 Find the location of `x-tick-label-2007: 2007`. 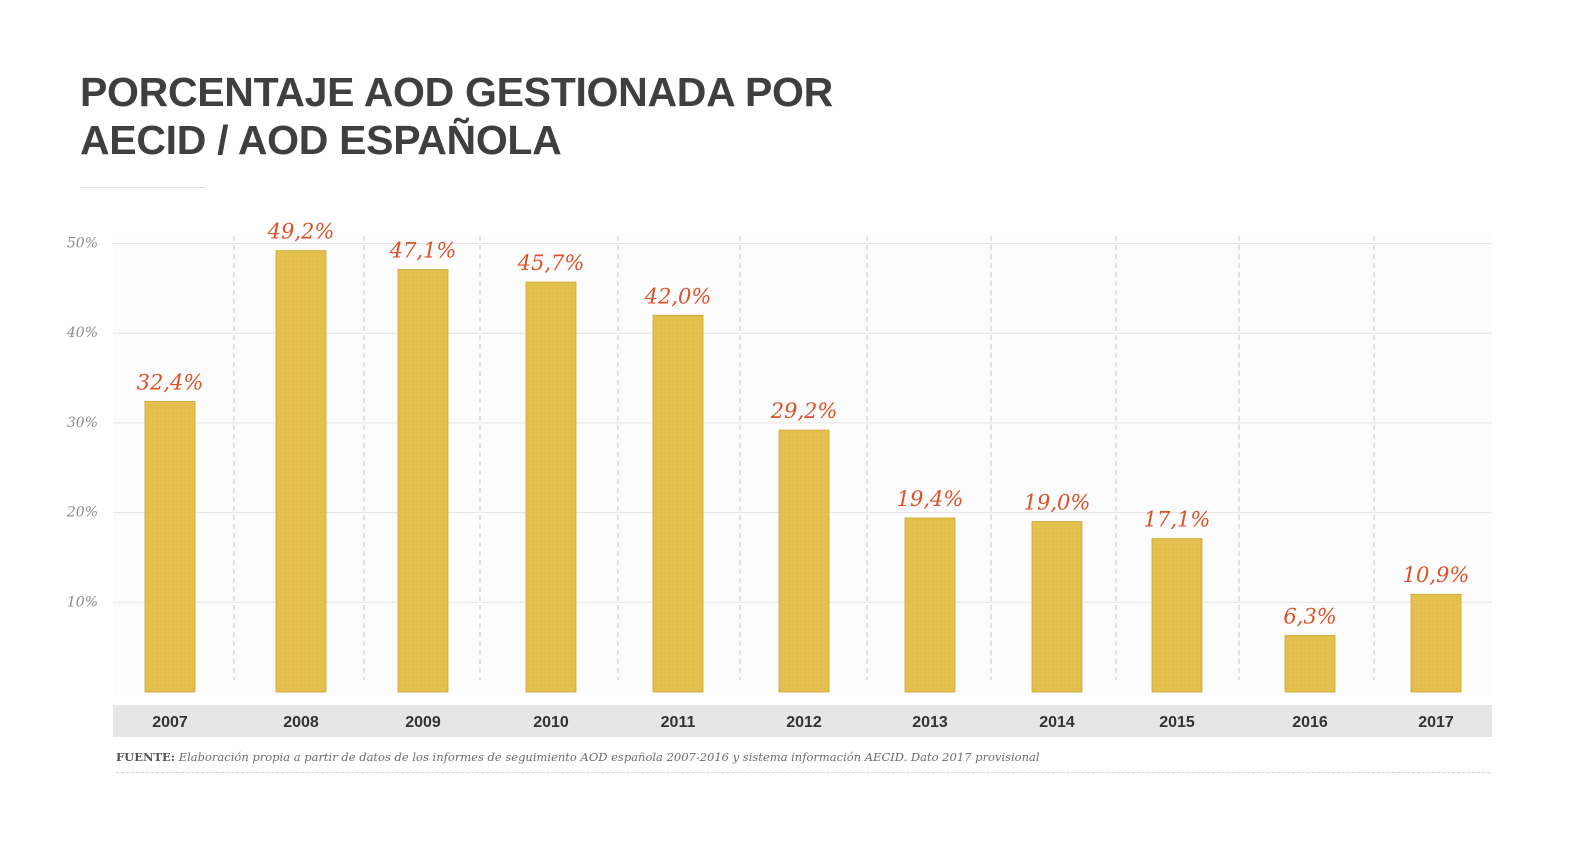

x-tick-label-2007: 2007 is located at coordinates (170, 722).